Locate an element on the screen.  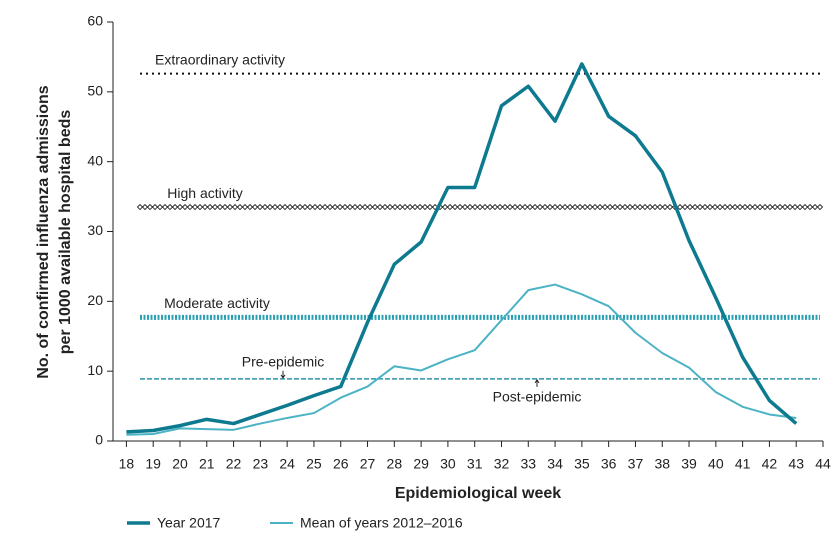
x-tick-label: 38 is located at coordinates (662, 464).